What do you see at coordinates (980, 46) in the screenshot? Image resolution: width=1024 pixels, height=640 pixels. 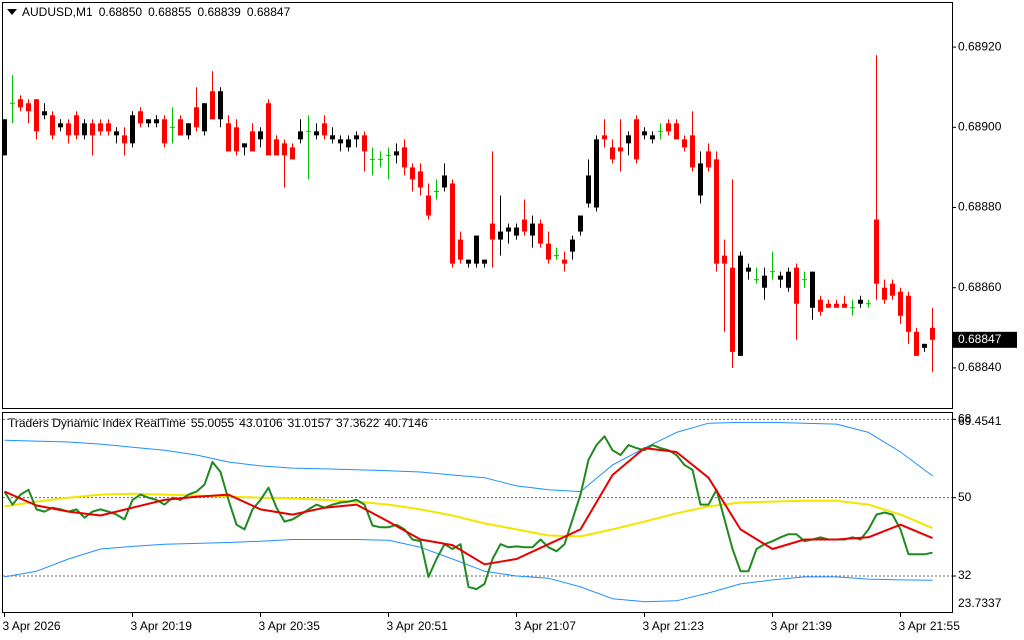 I see `y-tick-label: 0.68920` at bounding box center [980, 46].